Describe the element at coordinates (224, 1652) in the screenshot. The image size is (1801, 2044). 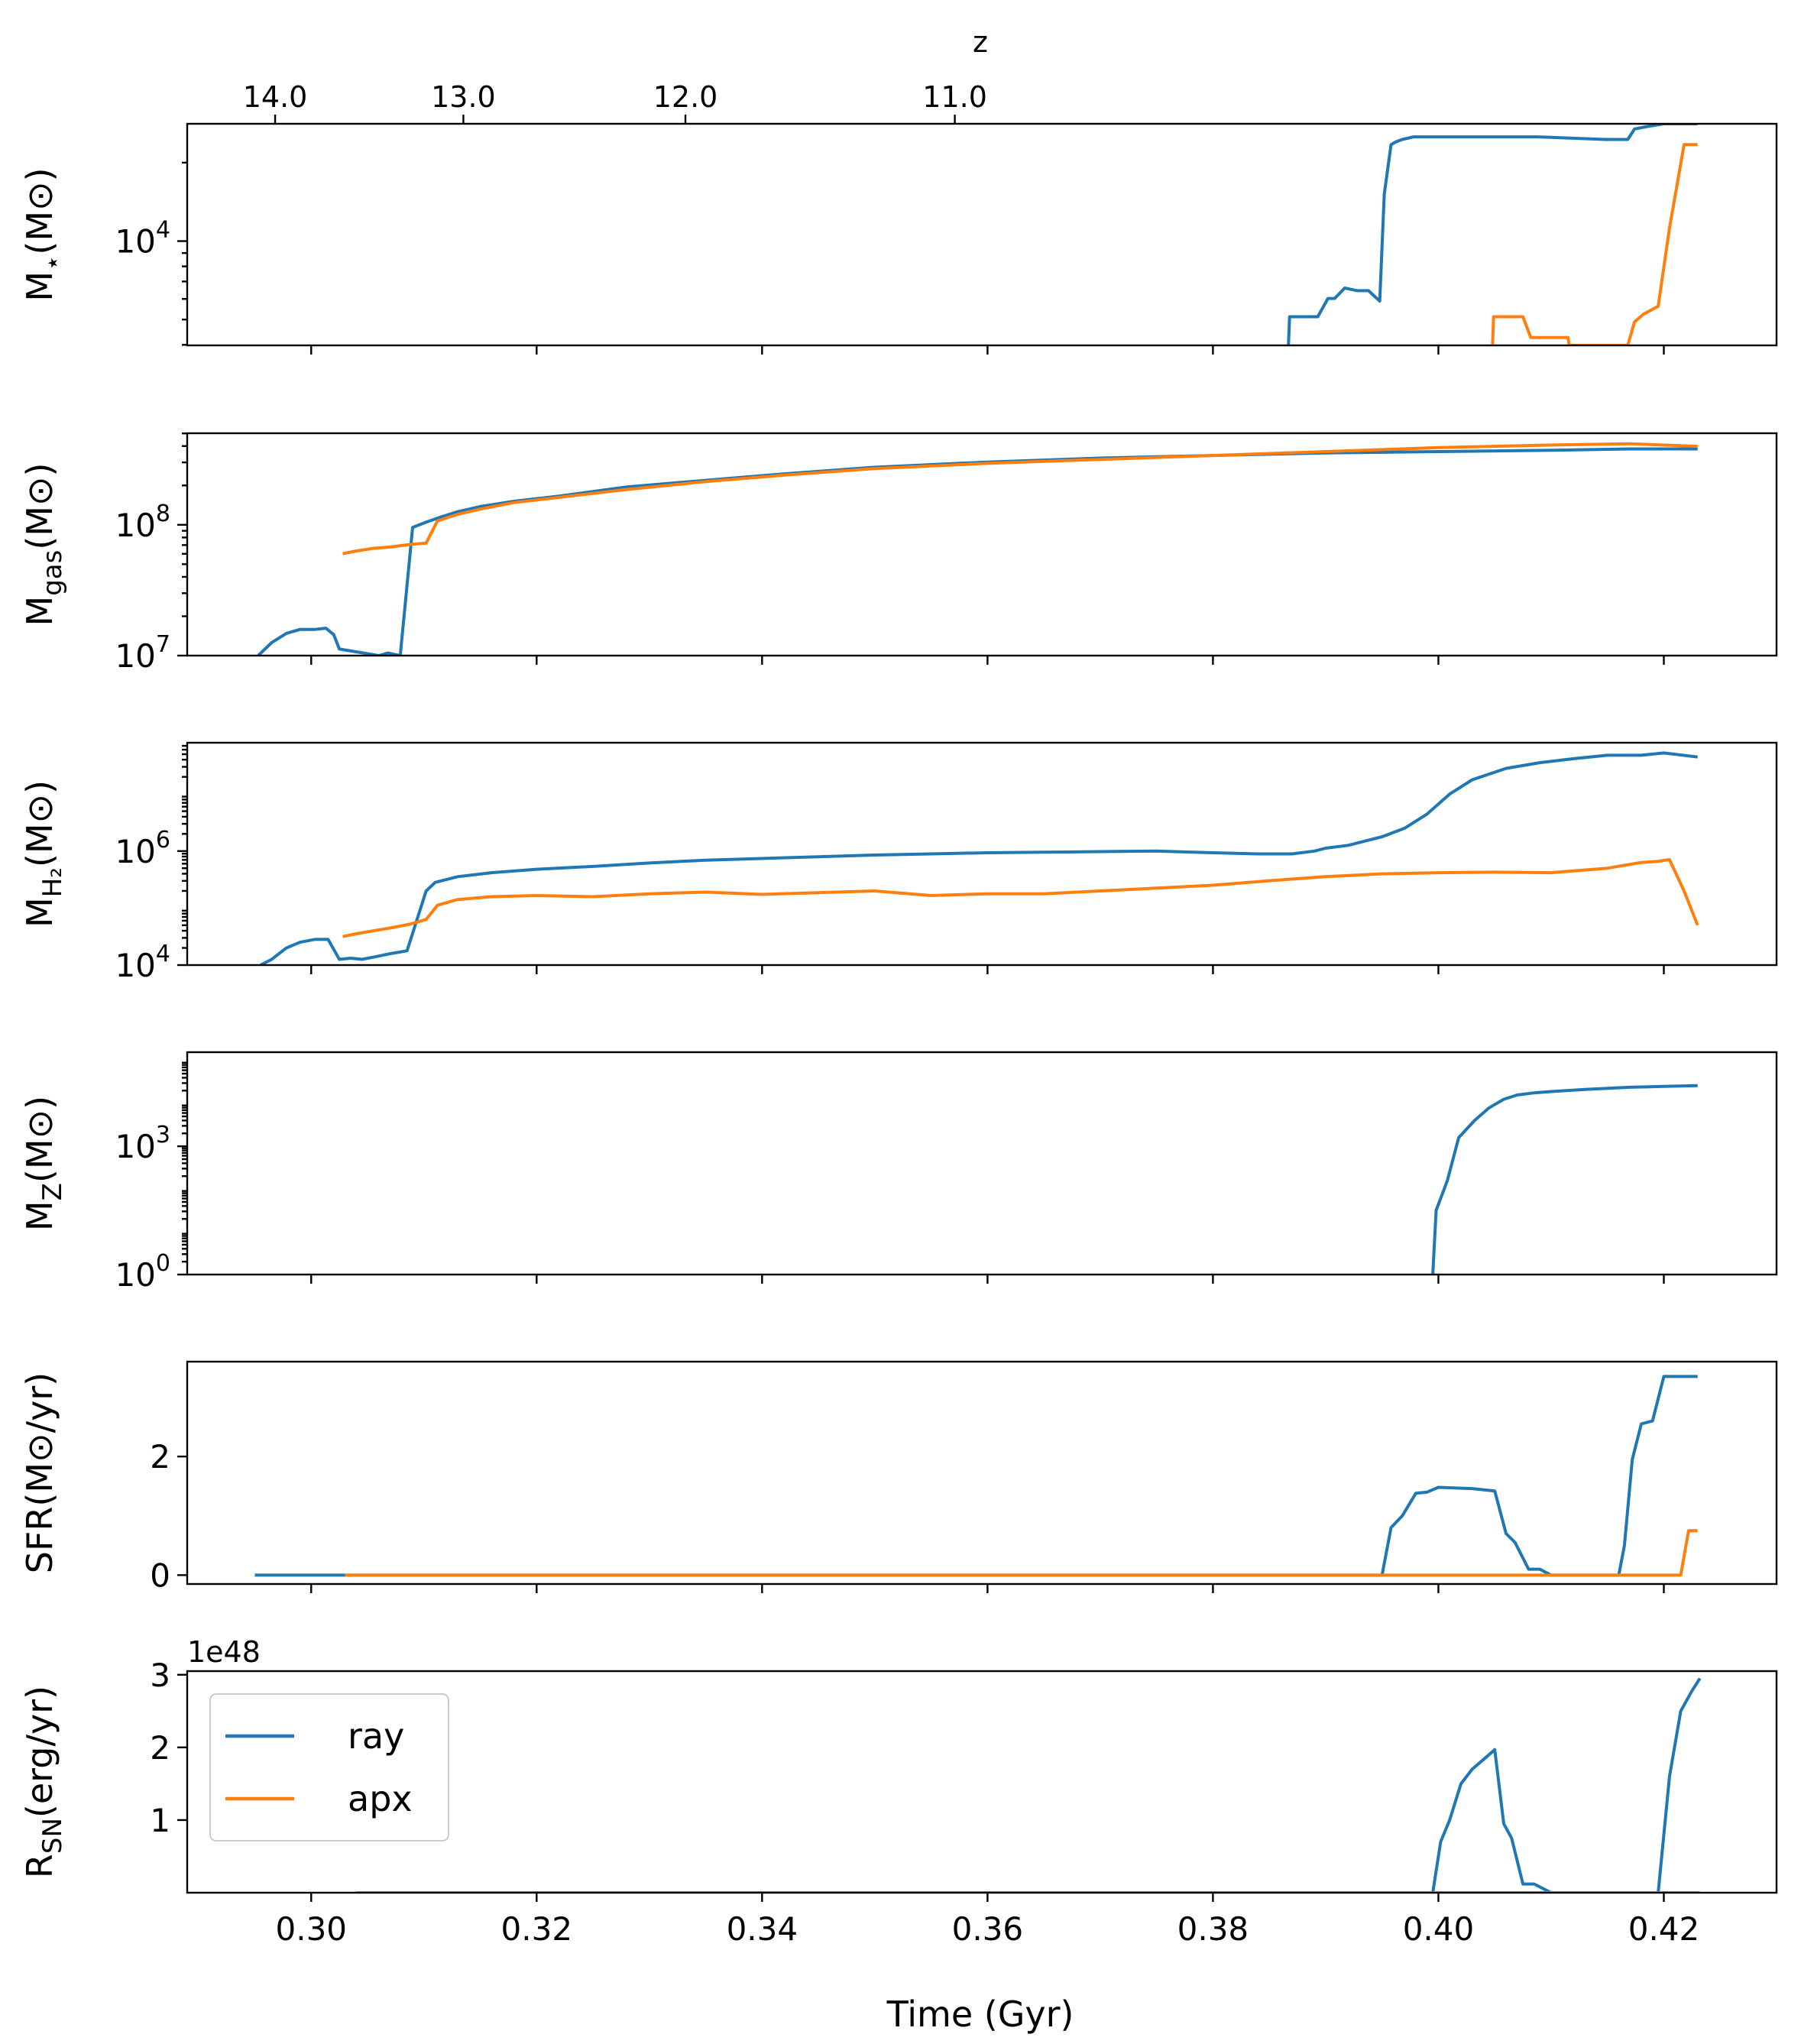
I see `offset-text: 1e48` at that location.